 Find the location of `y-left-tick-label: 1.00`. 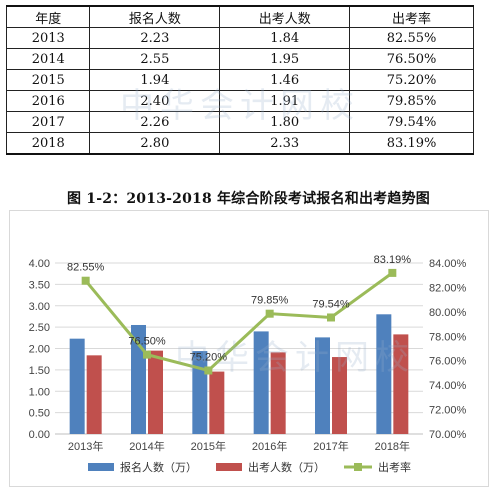

y-left-tick-label: 1.00 is located at coordinates (39, 392).